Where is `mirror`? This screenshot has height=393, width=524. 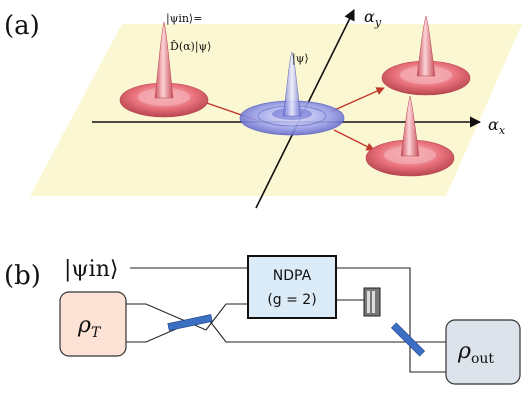 mirror is located at coordinates (408, 339).